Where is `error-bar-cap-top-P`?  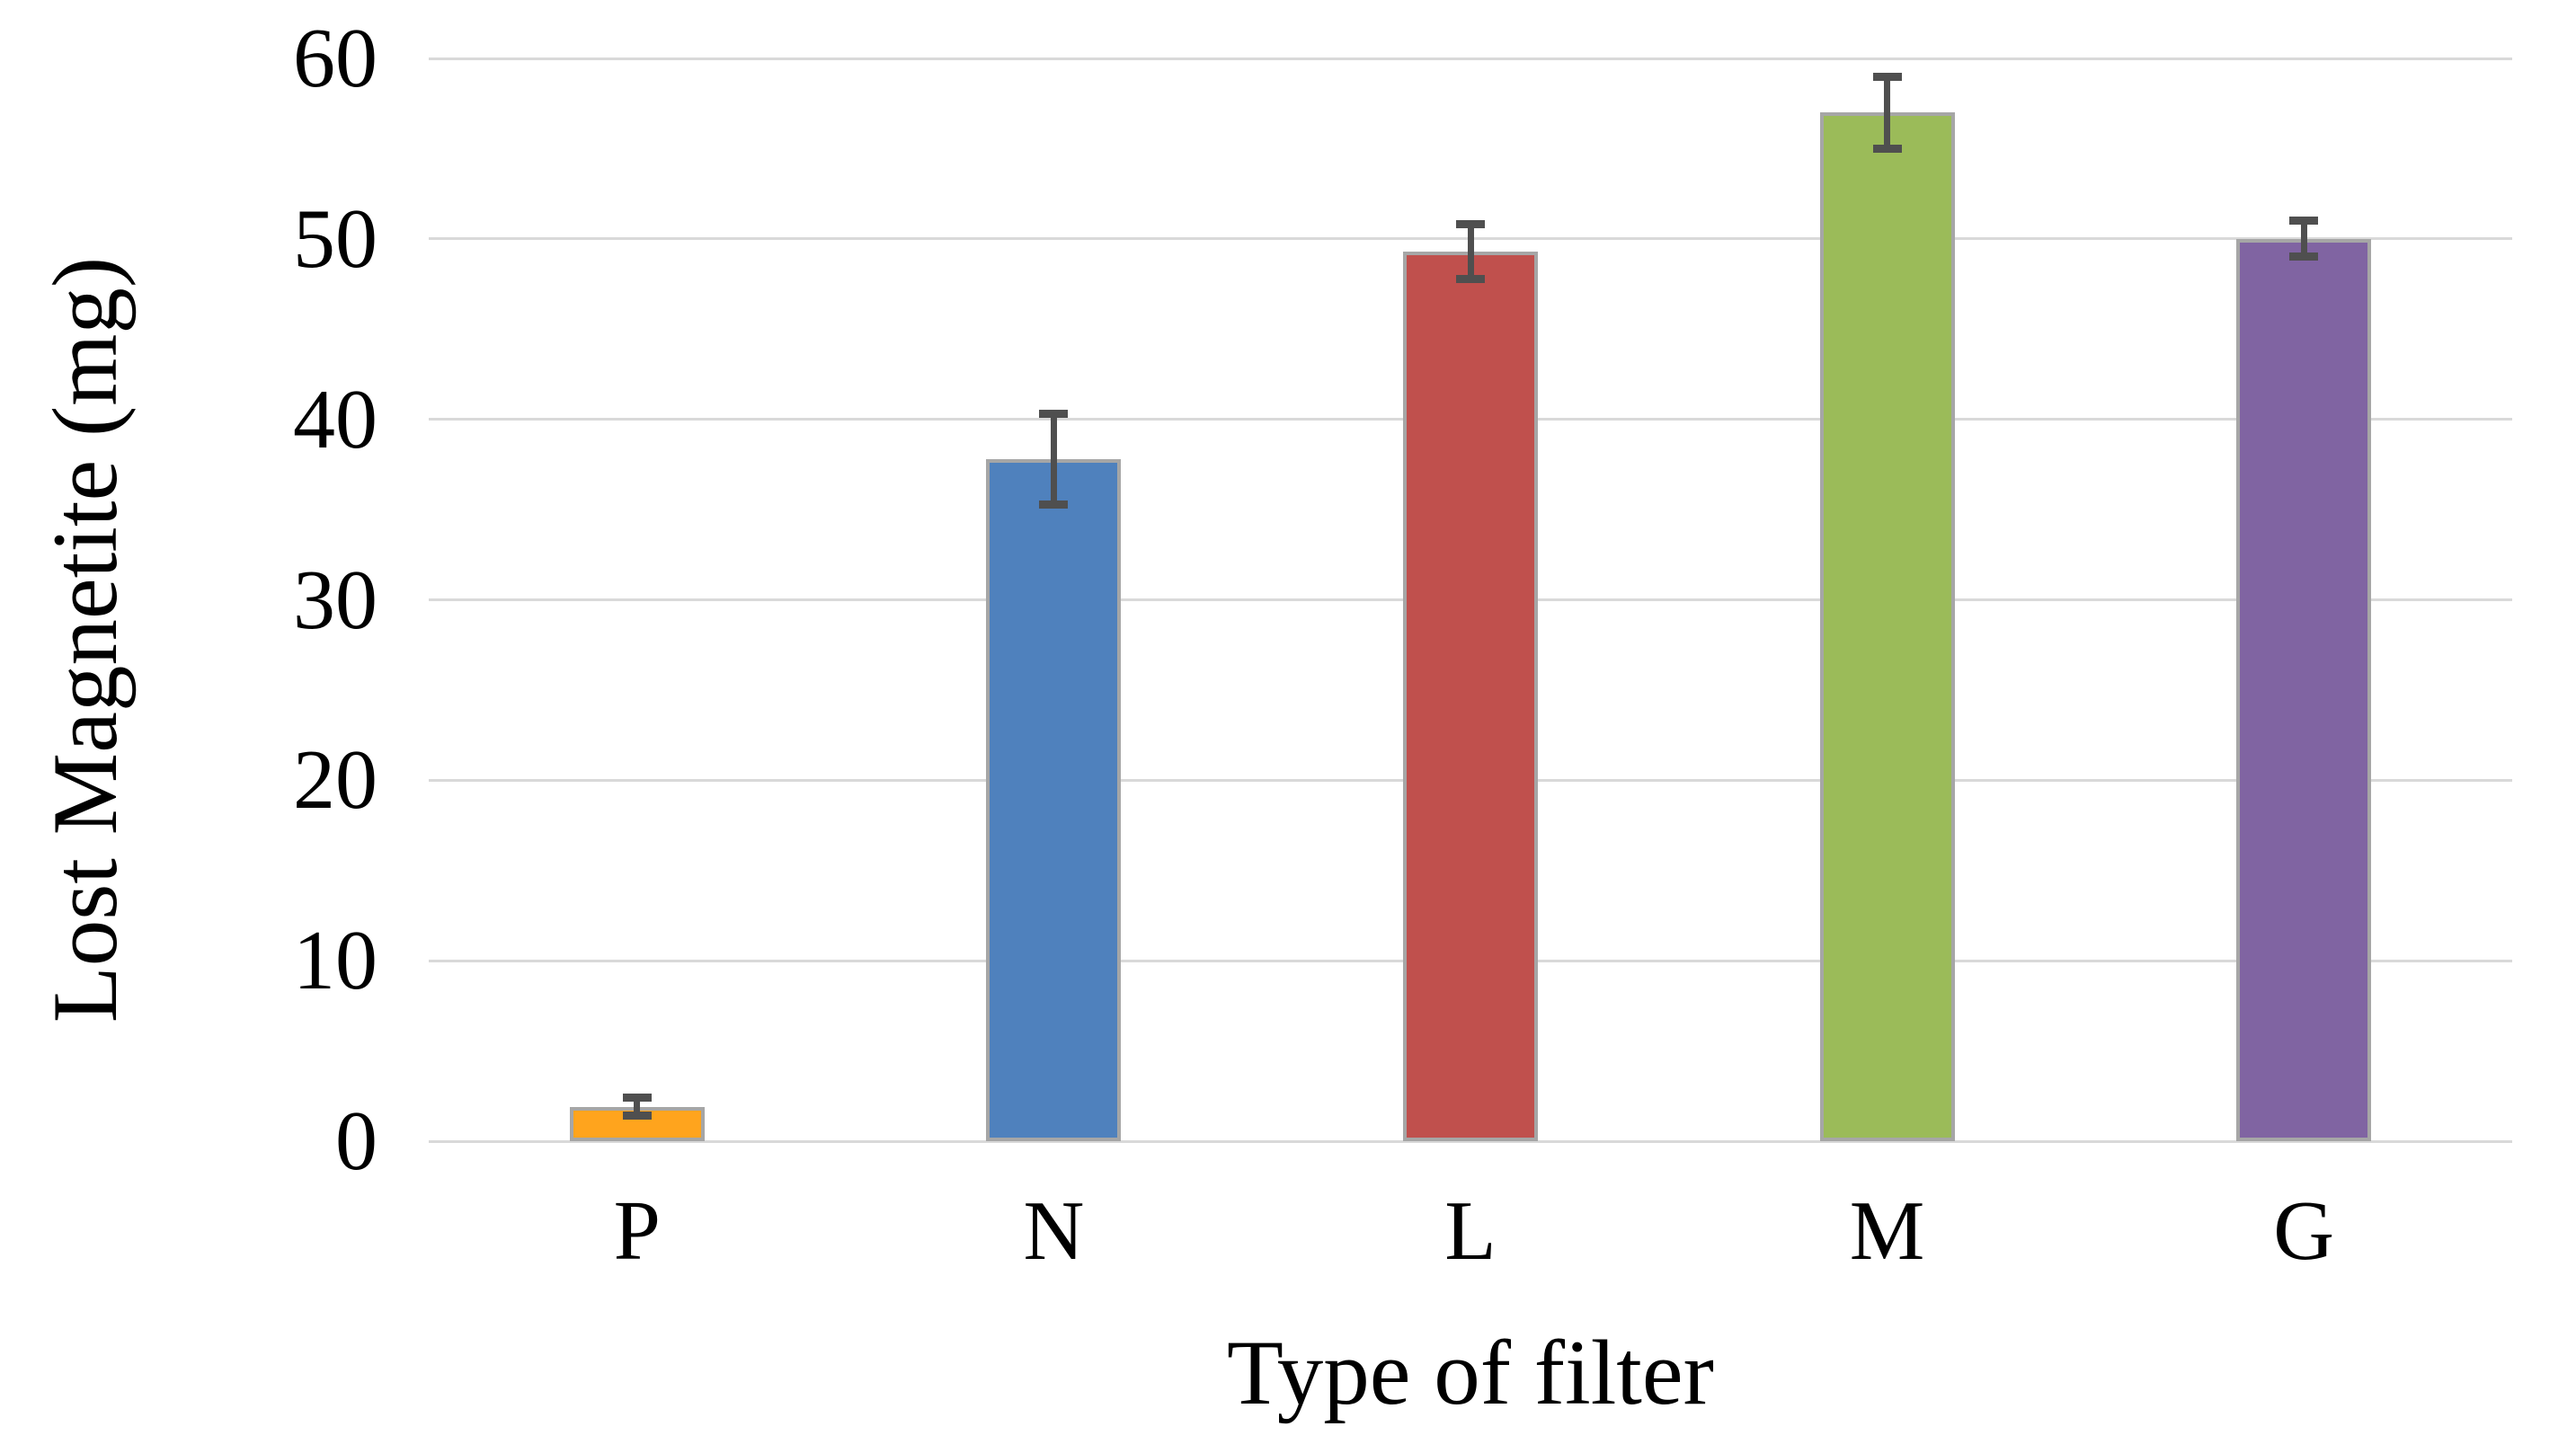
error-bar-cap-top-P is located at coordinates (637, 1099).